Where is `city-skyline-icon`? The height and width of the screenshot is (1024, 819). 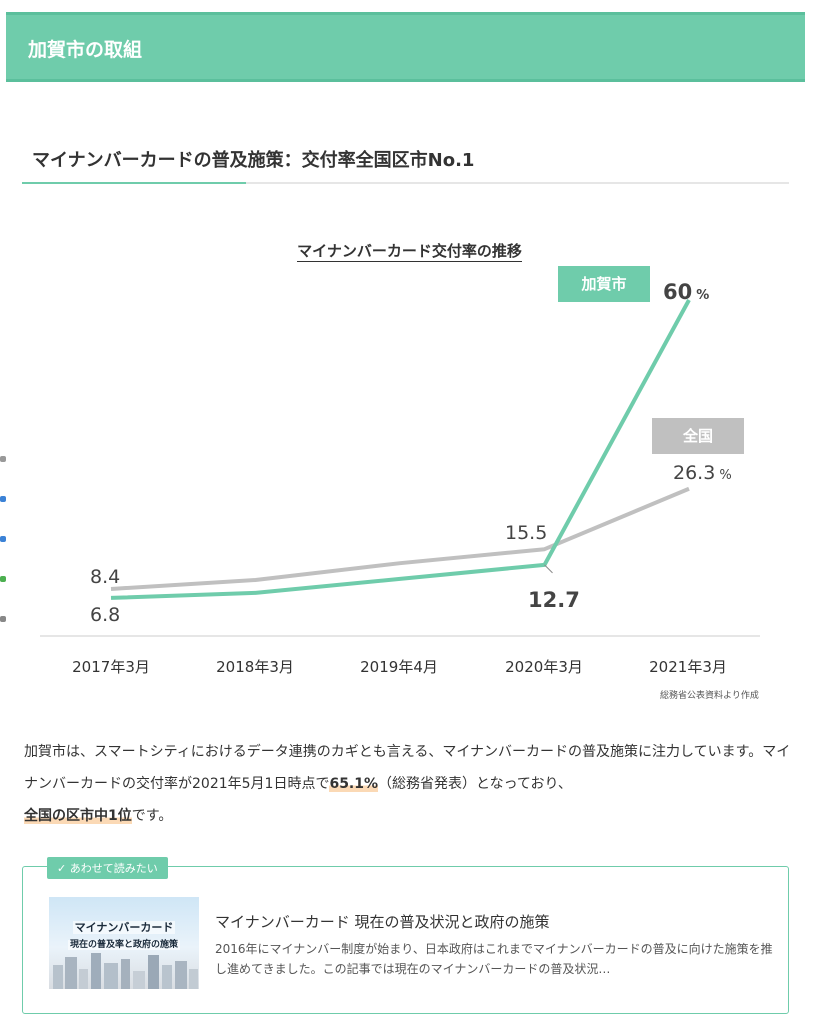
city-skyline-icon is located at coordinates (125, 971).